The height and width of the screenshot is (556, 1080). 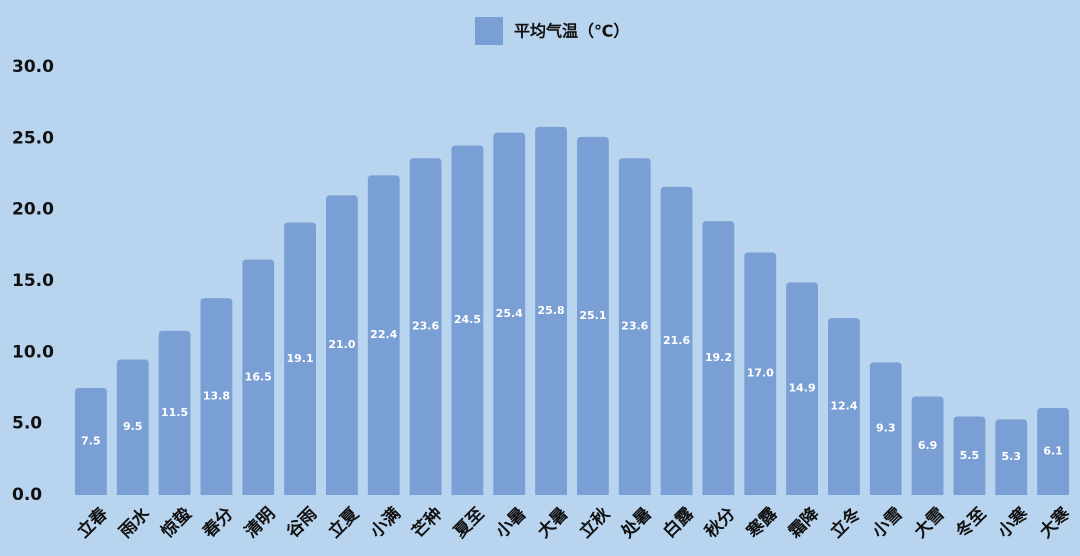 What do you see at coordinates (33, 210) in the screenshot?
I see `y-tick-label: 20.0` at bounding box center [33, 210].